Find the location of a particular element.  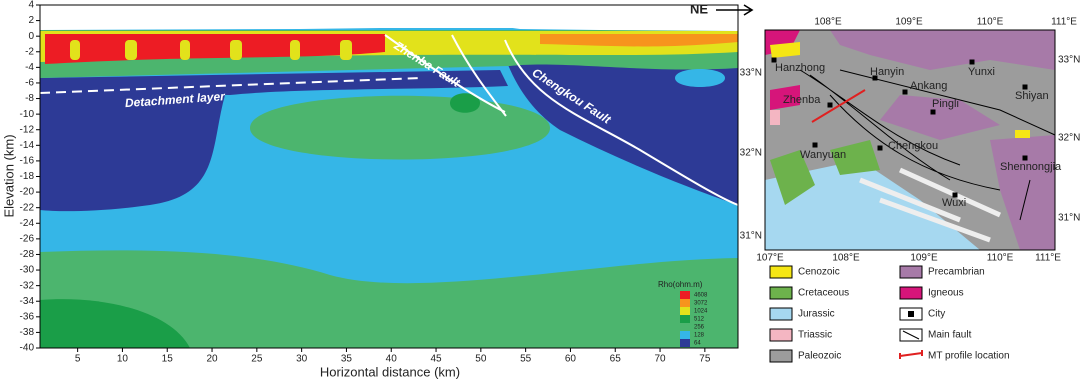

y-tick-label: -26 is located at coordinates (27, 239).